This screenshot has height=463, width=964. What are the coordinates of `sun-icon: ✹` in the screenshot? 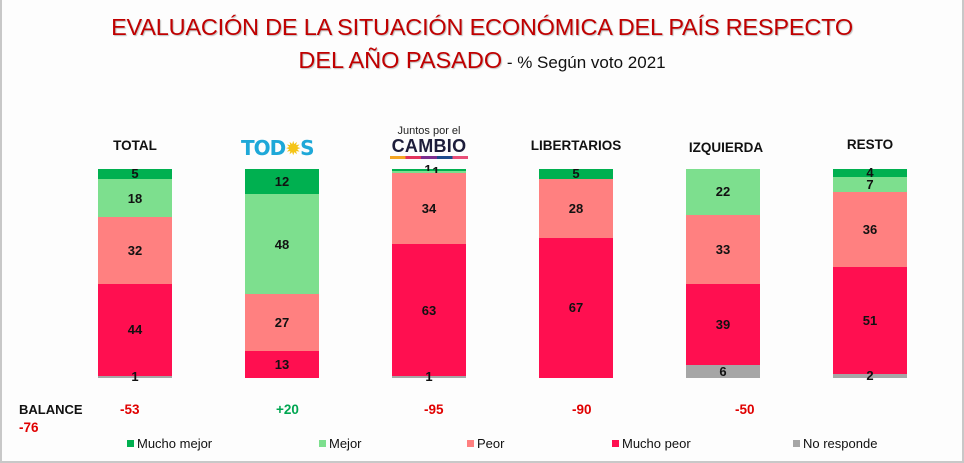 It's located at (293, 149).